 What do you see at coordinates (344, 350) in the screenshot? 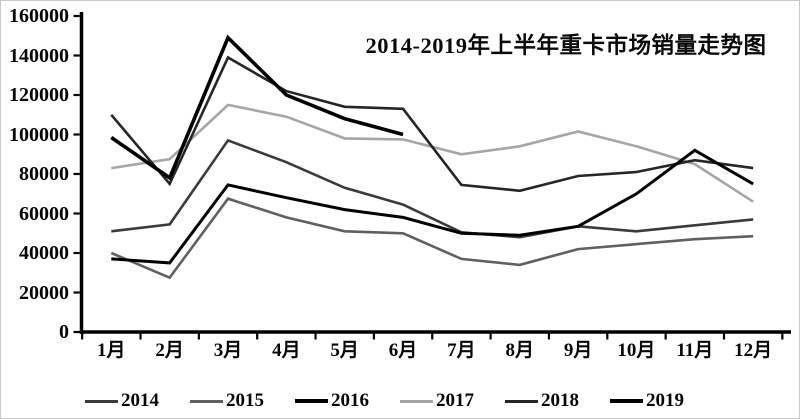
I see `x-tick-label: 5月` at bounding box center [344, 350].